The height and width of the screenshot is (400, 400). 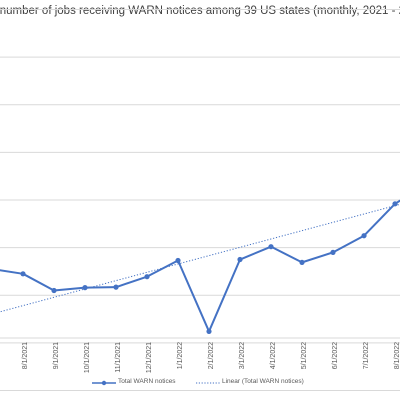 I want to click on x-tick-label: 11/1/2021, so click(x=118, y=357).